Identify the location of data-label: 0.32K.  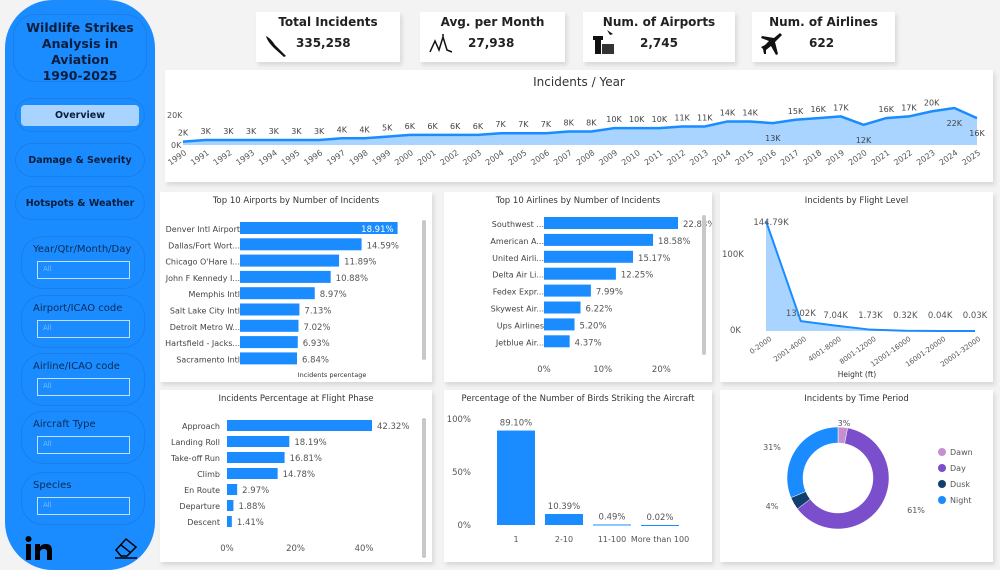
(905, 316).